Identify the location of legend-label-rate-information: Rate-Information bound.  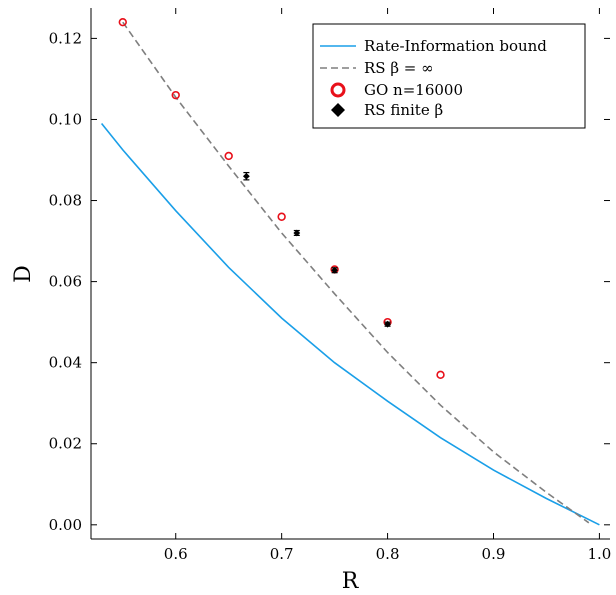
(455, 46).